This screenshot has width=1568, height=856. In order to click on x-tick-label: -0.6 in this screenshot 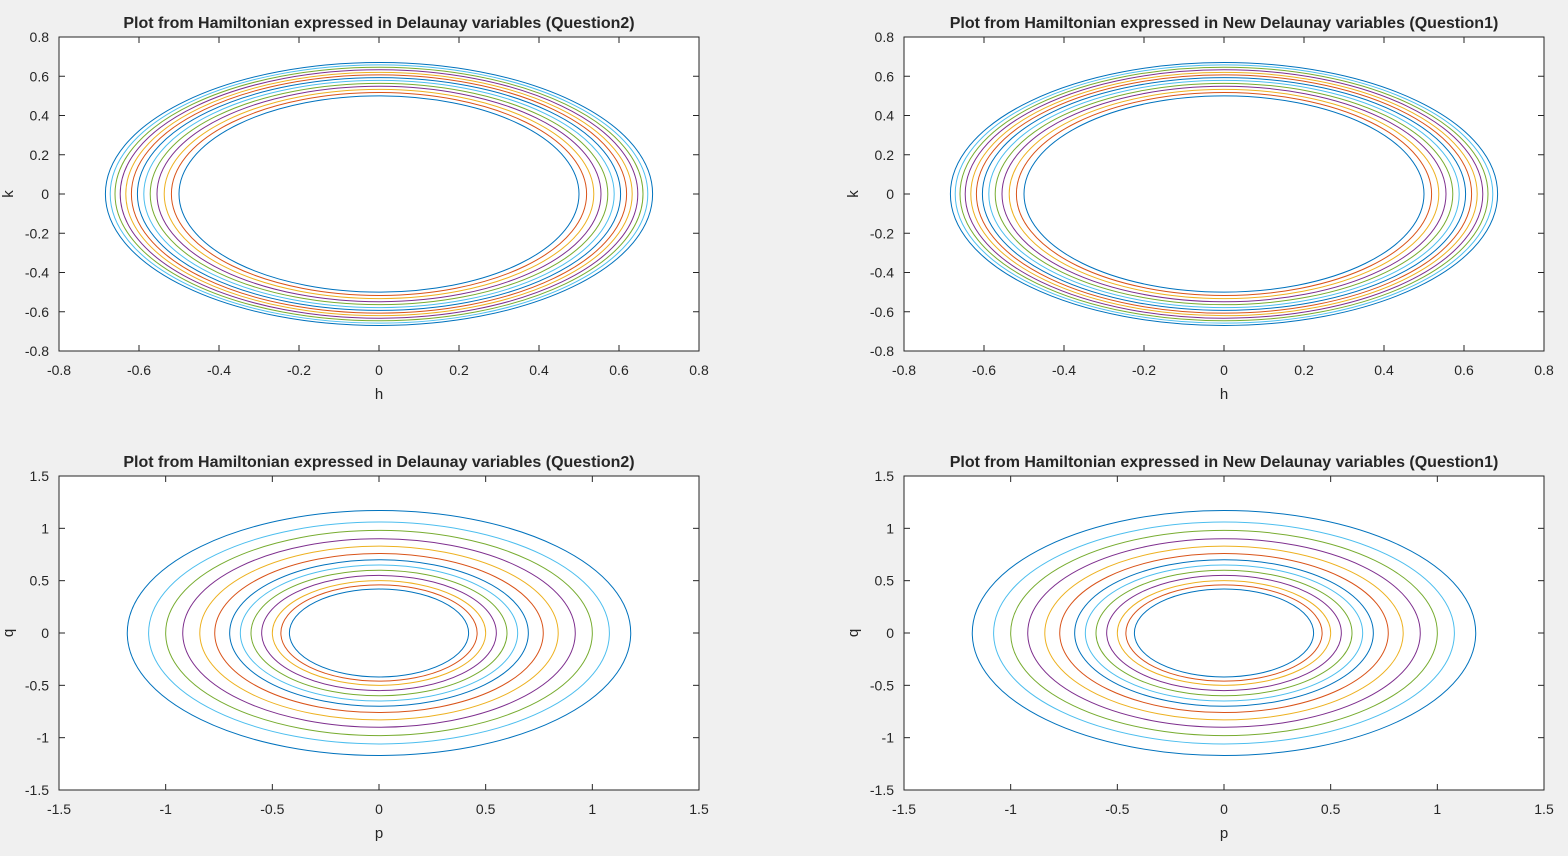, I will do `click(139, 370)`.